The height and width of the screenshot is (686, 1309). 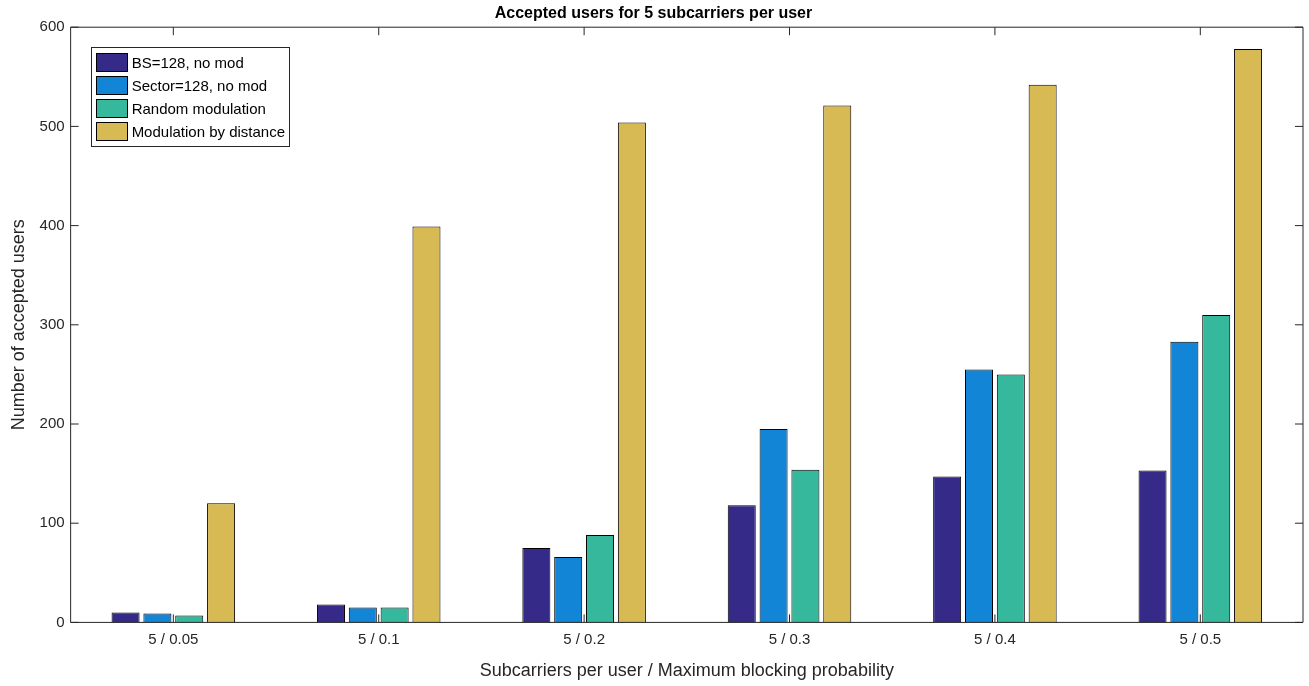 I want to click on y-tick-label: 100, so click(x=52, y=522).